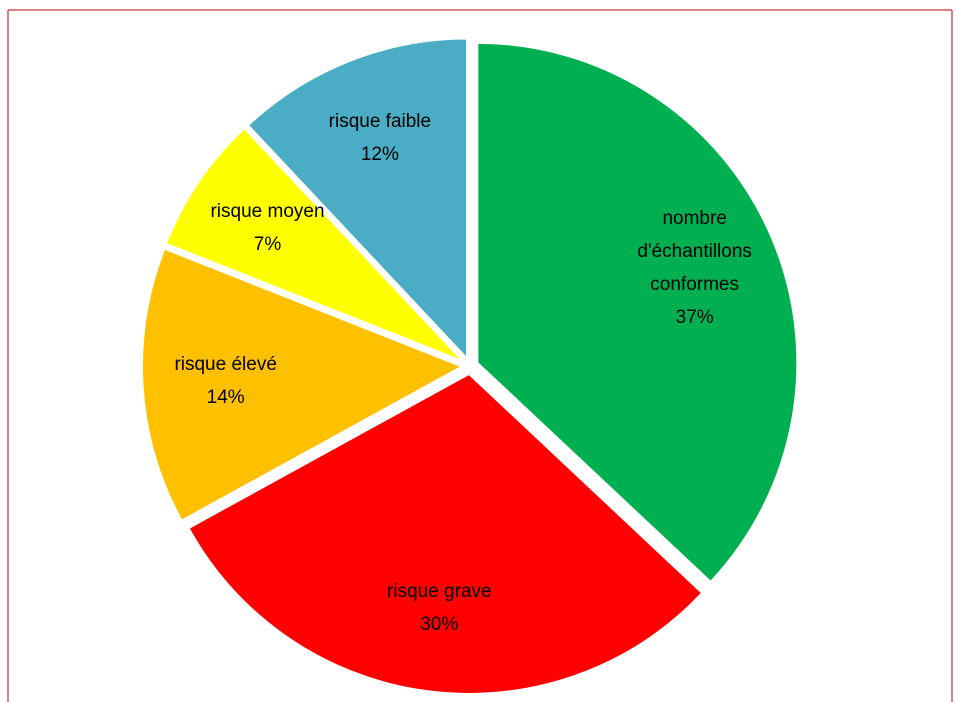 The width and height of the screenshot is (959, 702). Describe the element at coordinates (694, 252) in the screenshot. I see `category-label: nombre d'échantillons conformes` at that location.